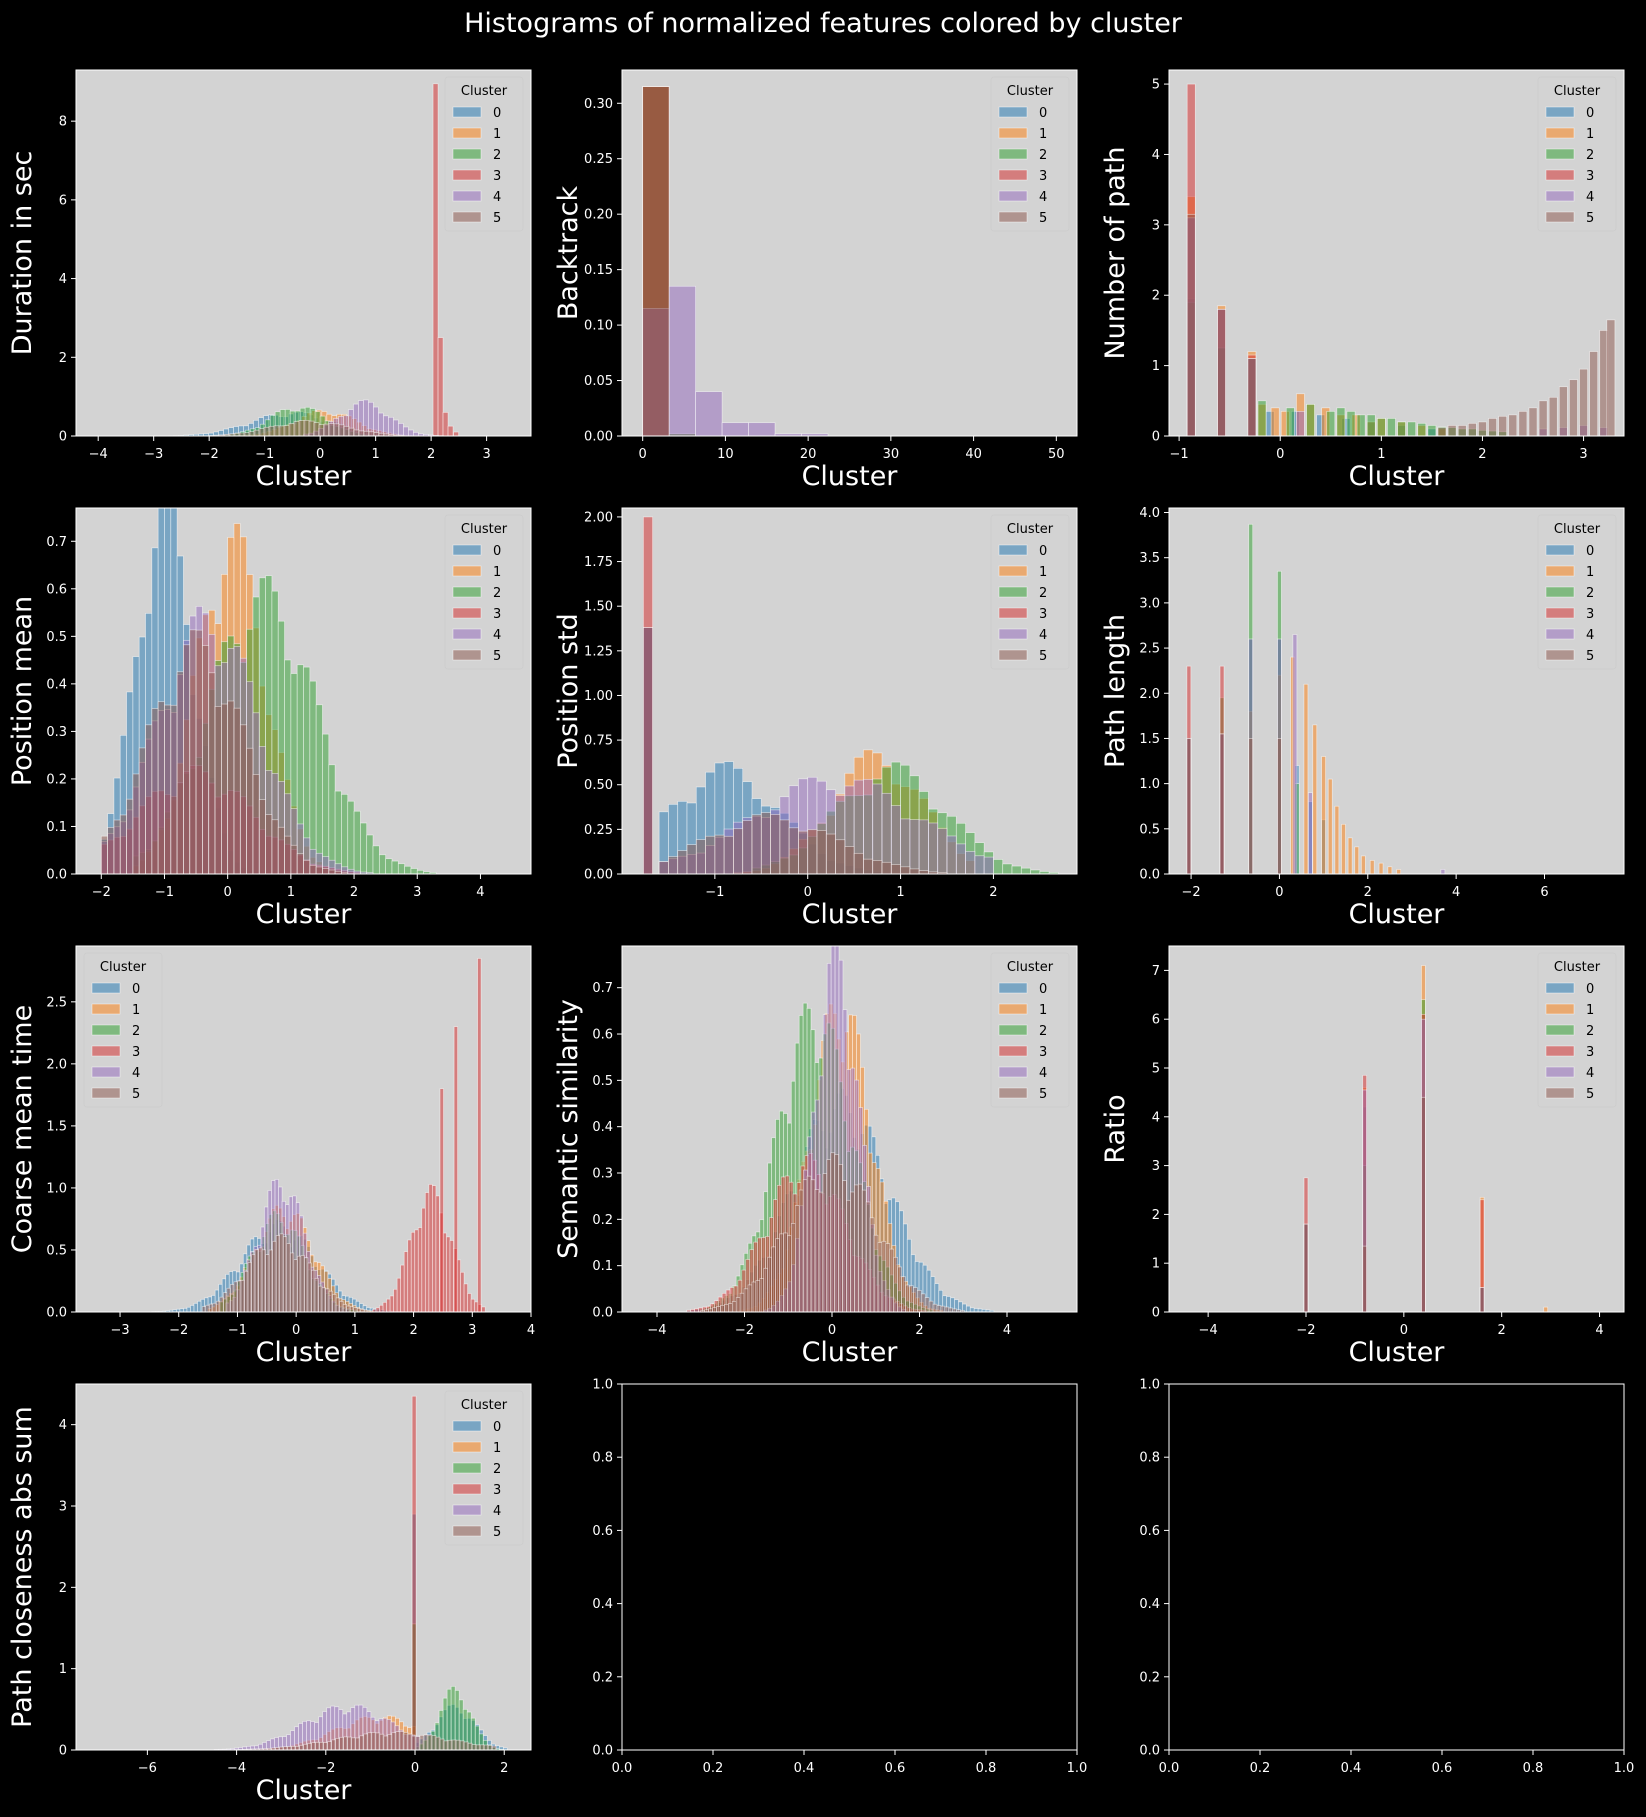  I want to click on legend-label-0: 0, so click(1590, 551).